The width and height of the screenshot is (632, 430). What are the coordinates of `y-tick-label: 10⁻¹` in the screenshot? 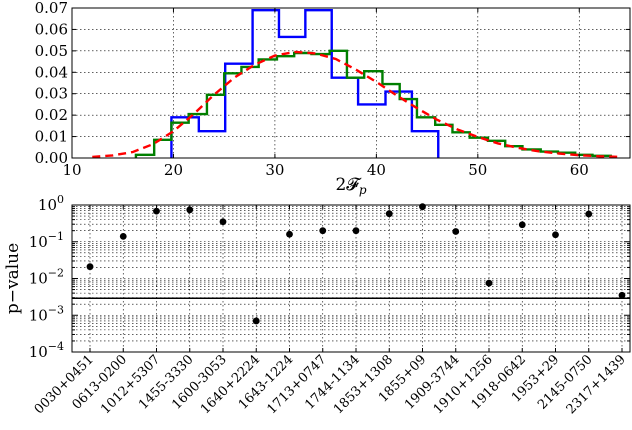 It's located at (46, 240).